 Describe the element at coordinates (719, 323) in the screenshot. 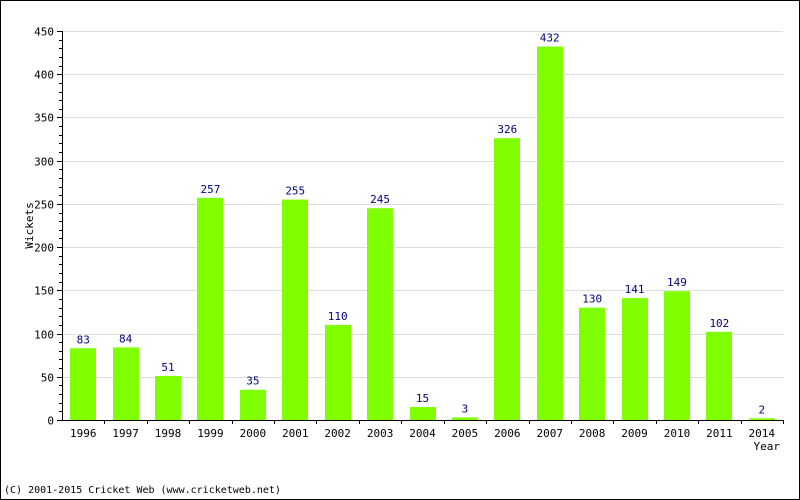

I see `bar-value-label: 102` at that location.